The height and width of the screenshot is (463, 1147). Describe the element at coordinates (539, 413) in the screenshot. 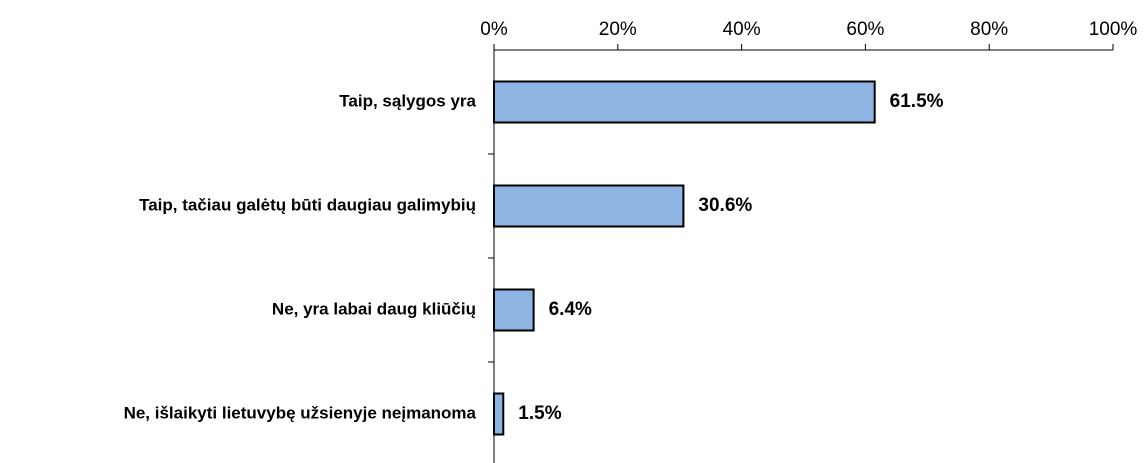

I see `value-label: 1.5%` at that location.